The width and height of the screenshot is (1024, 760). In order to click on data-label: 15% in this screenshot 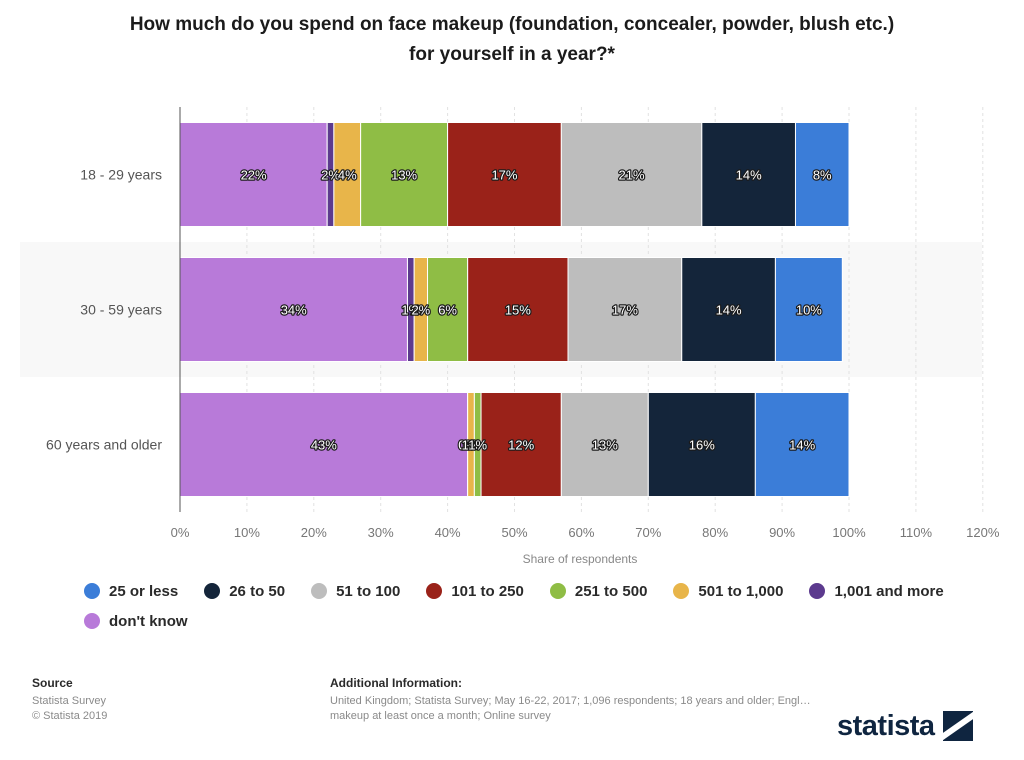, I will do `click(518, 310)`.